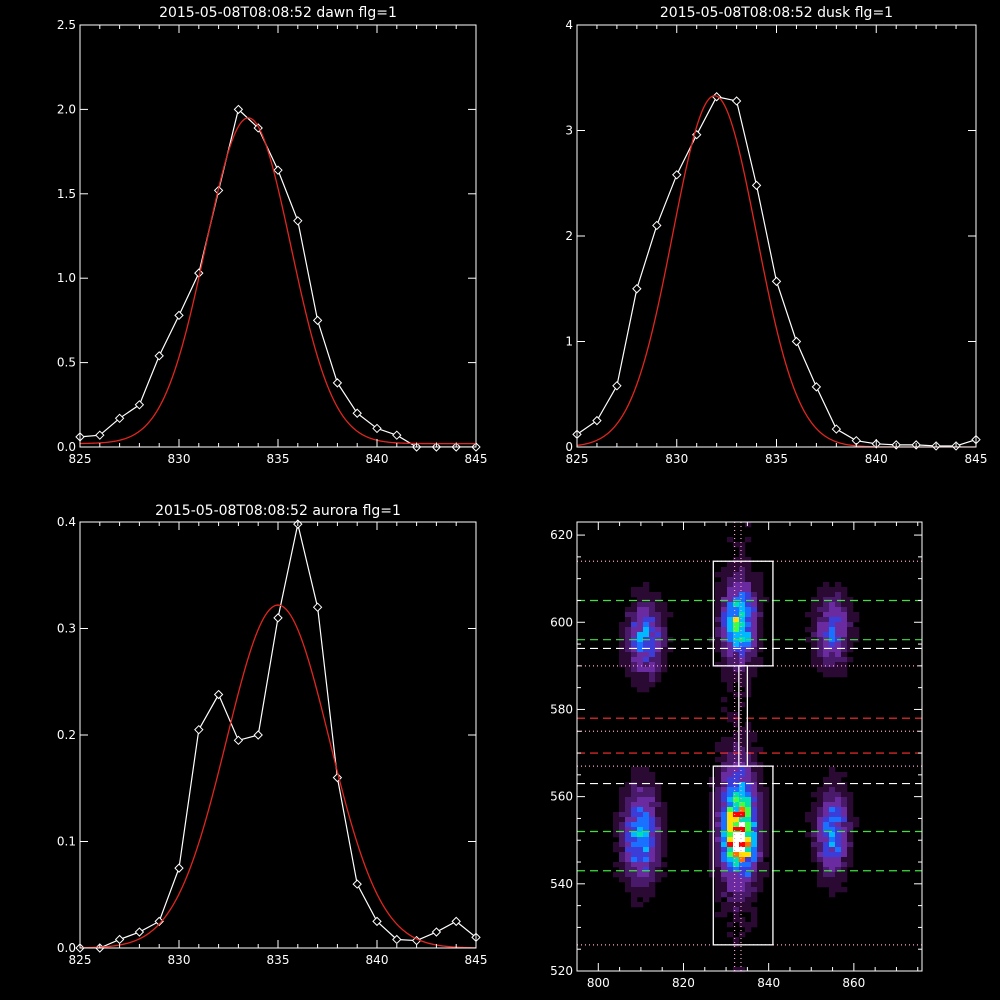 The height and width of the screenshot is (1000, 1000). Describe the element at coordinates (768, 983) in the screenshot. I see `x-tick-label: 840` at that location.